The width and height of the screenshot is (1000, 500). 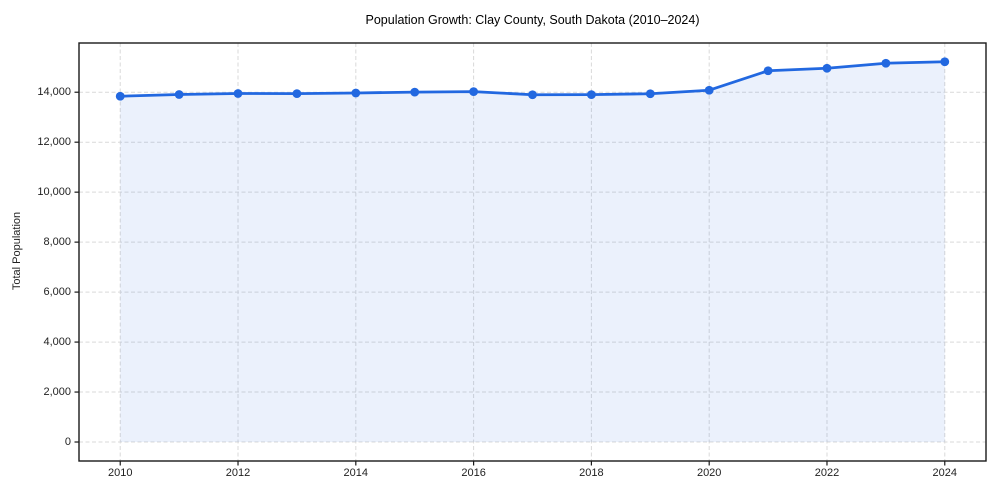 What do you see at coordinates (54, 91) in the screenshot?
I see `y-tick-label: 14,000` at bounding box center [54, 91].